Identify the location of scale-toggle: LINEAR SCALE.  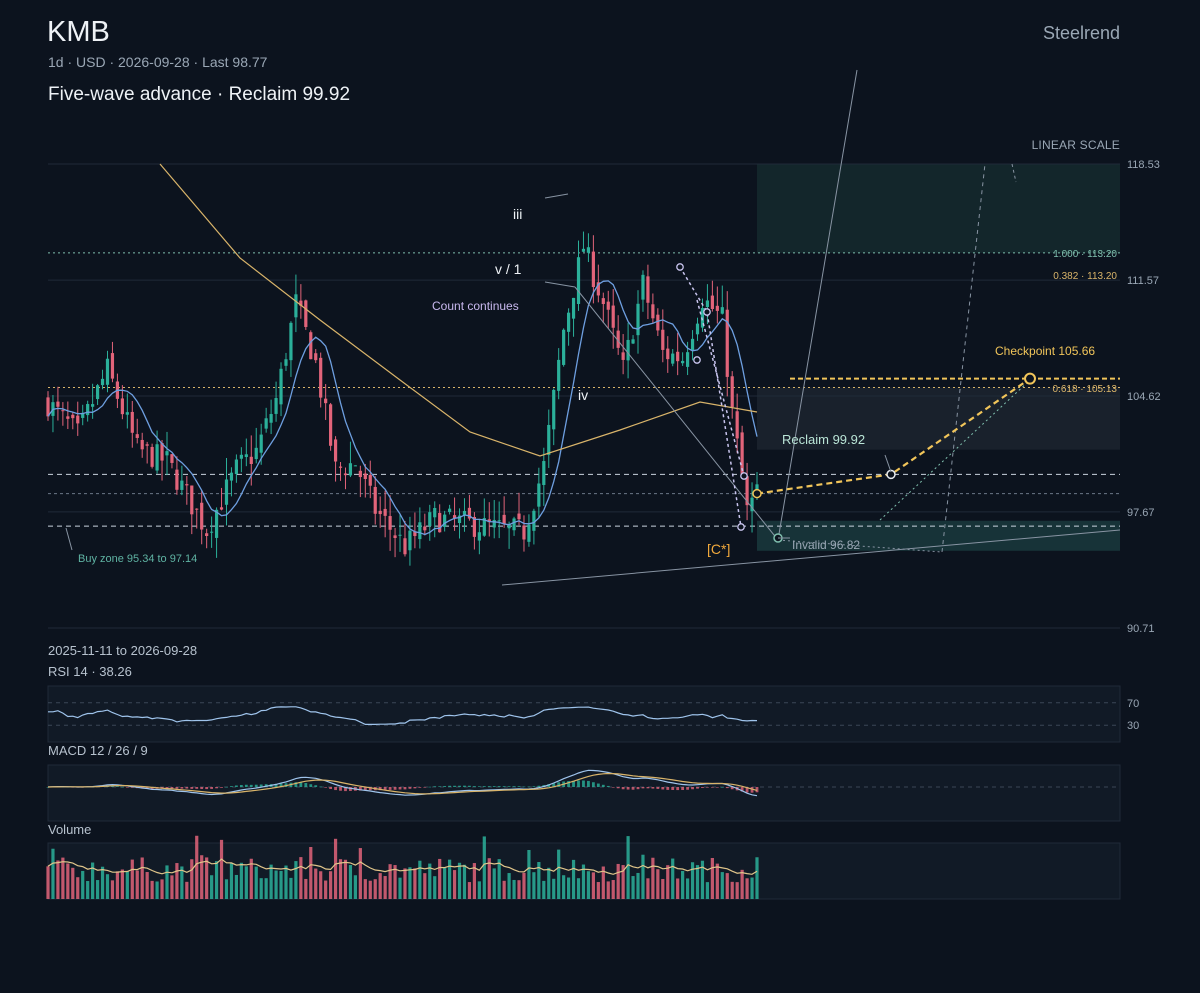
(1075, 145).